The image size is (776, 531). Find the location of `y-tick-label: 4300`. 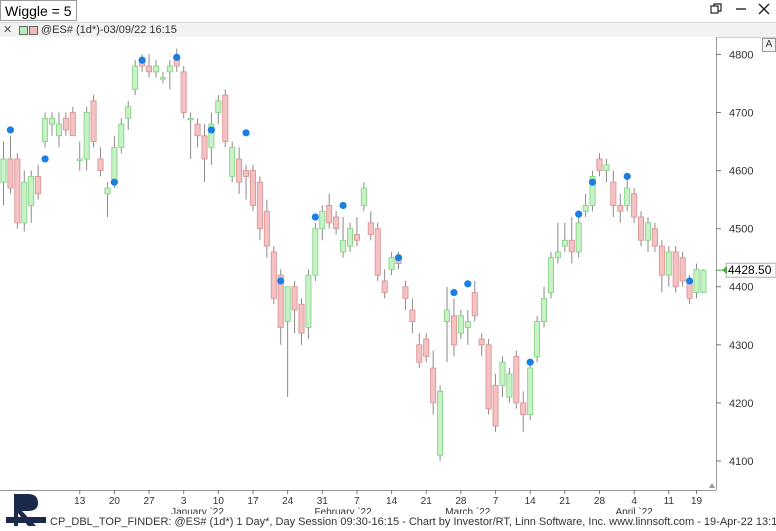

y-tick-label: 4300 is located at coordinates (741, 346).